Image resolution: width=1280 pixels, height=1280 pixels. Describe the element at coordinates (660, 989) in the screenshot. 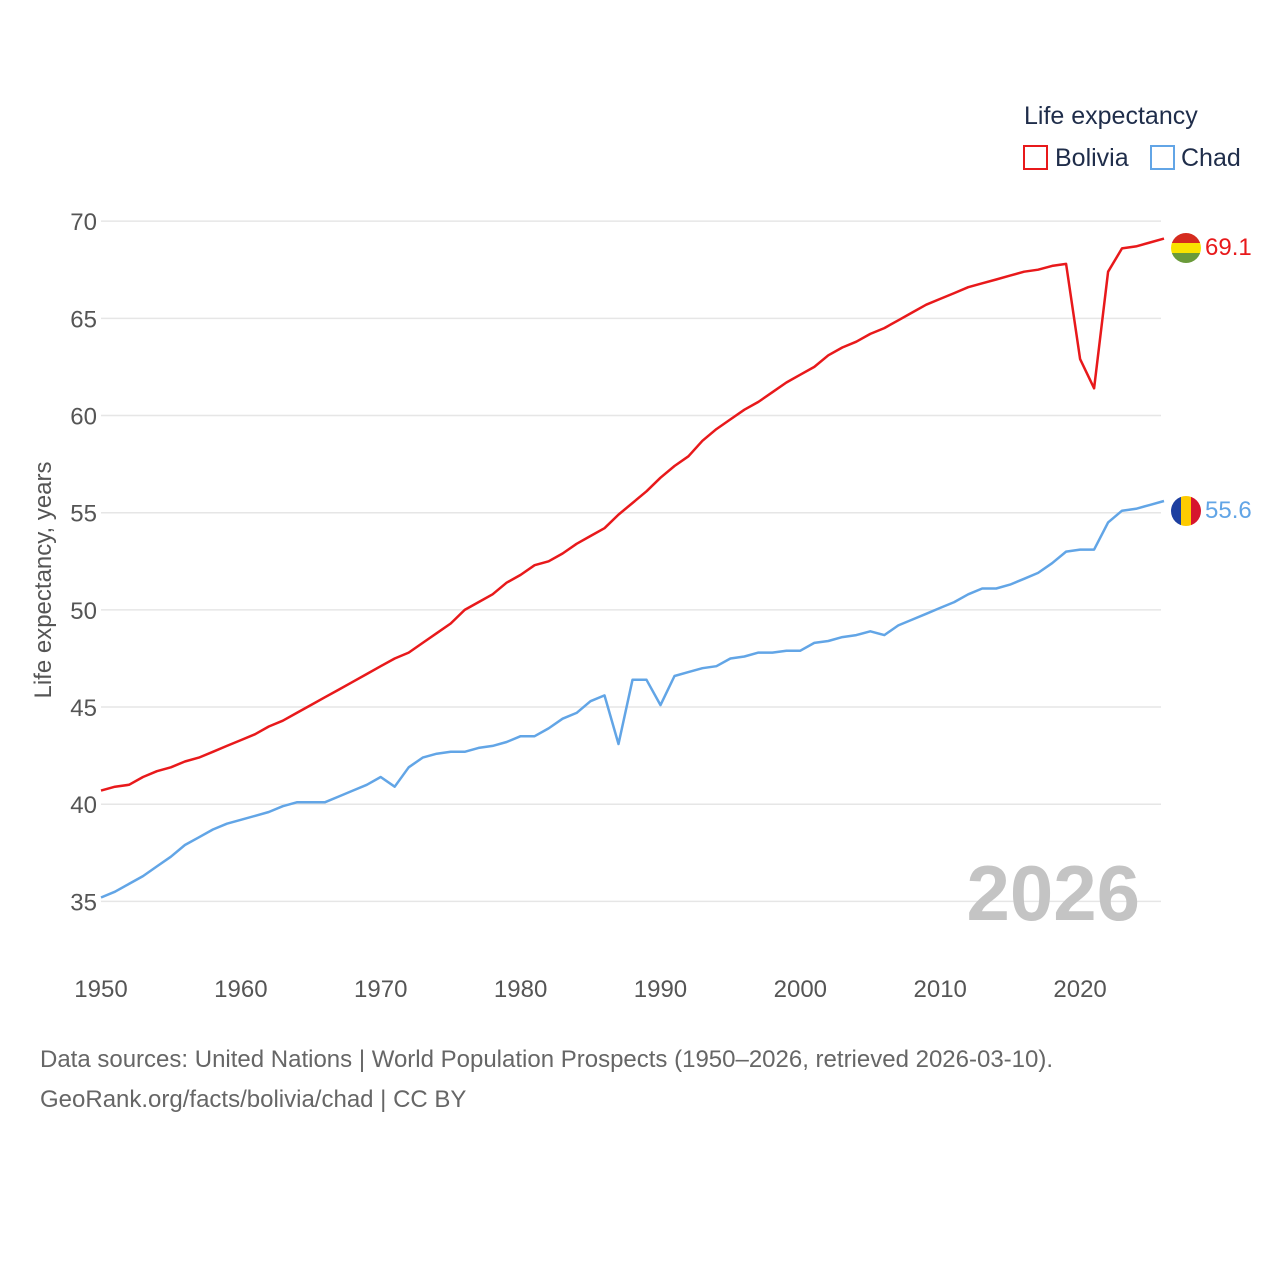

I see `x-tick-label: 1990` at that location.